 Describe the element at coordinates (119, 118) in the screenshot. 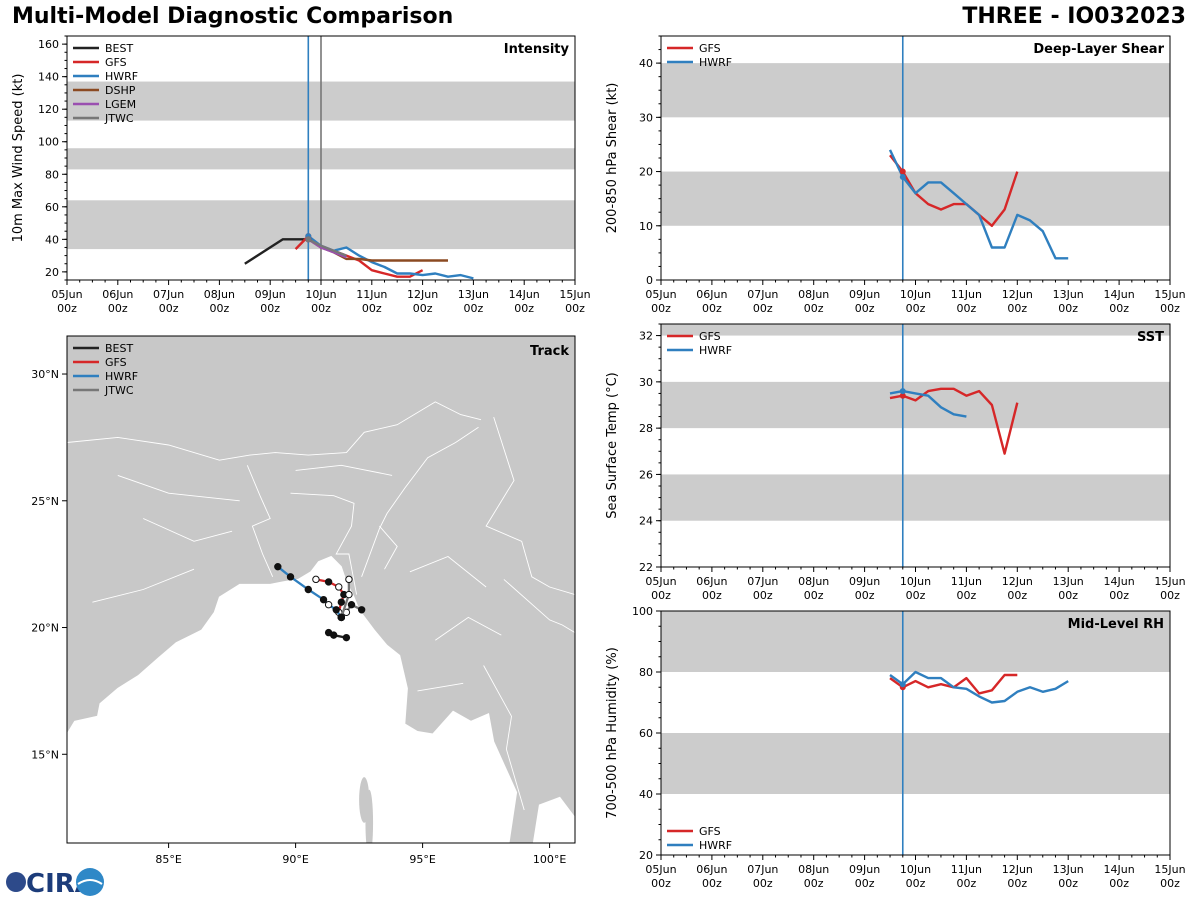

I see `intensity-legend-label-jtwc: JTWC` at that location.